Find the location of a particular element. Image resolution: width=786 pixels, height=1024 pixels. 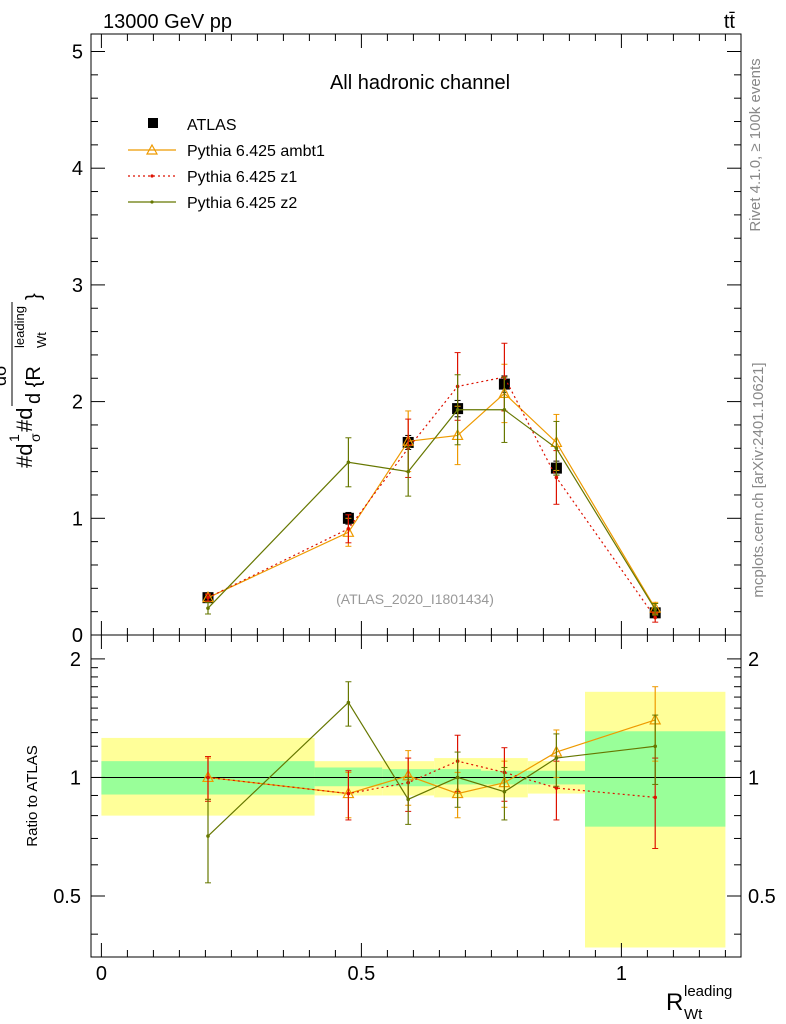

ratio-pythia-6-425-z2 is located at coordinates (432, 782).